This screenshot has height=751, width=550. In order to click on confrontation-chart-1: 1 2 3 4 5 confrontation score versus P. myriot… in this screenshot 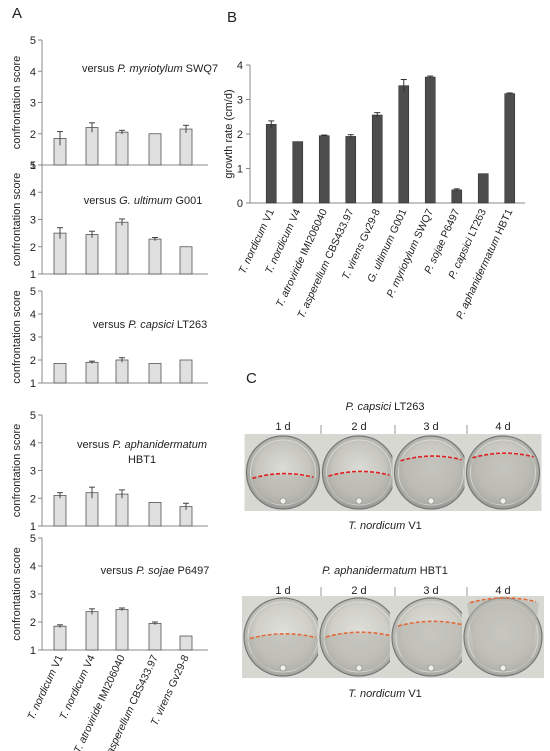, I will do `click(114, 103)`.